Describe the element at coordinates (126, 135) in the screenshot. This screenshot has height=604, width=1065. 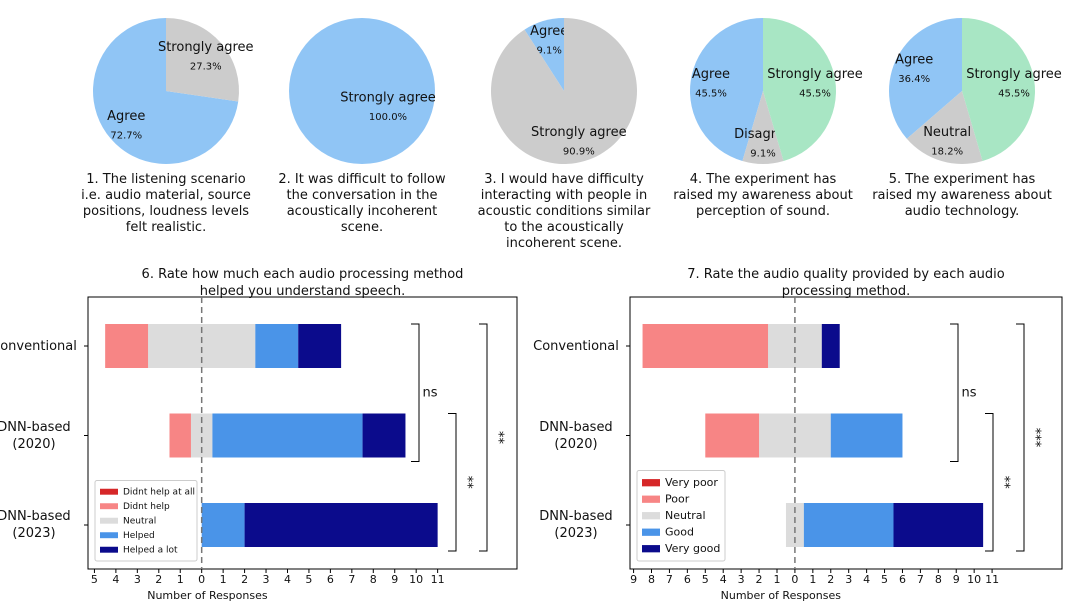
I see `pie-value-label: 72.7%` at that location.